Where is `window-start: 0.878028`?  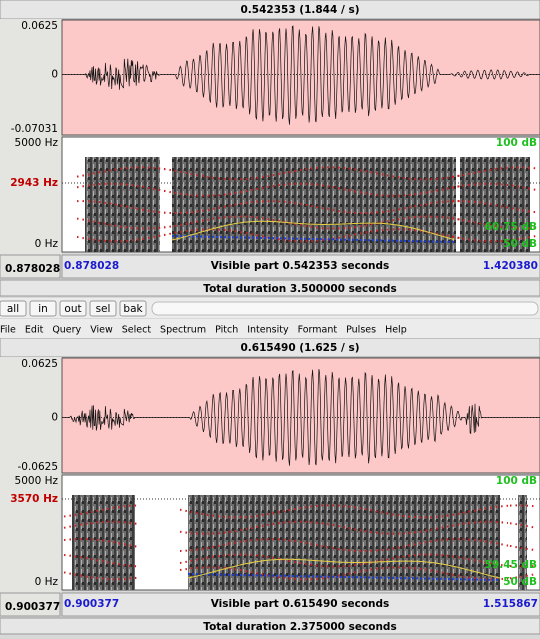
window-start: 0.878028 is located at coordinates (91, 266).